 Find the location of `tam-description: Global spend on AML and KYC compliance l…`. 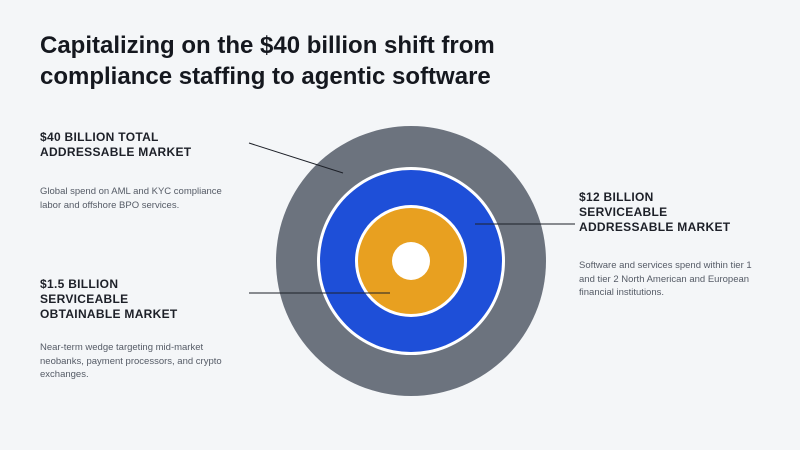

tam-description: Global spend on AML and KYC compliance l… is located at coordinates (131, 198).